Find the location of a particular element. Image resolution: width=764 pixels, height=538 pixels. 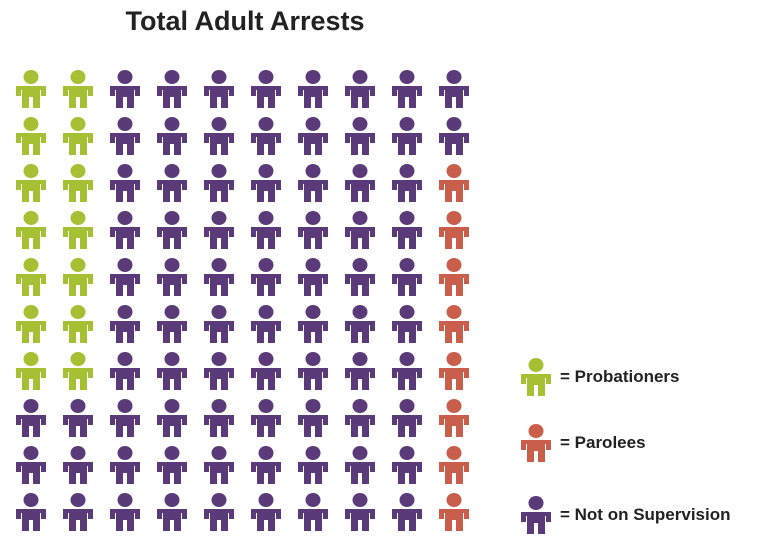

chart-title: Total Adult Arrests is located at coordinates (245, 21).